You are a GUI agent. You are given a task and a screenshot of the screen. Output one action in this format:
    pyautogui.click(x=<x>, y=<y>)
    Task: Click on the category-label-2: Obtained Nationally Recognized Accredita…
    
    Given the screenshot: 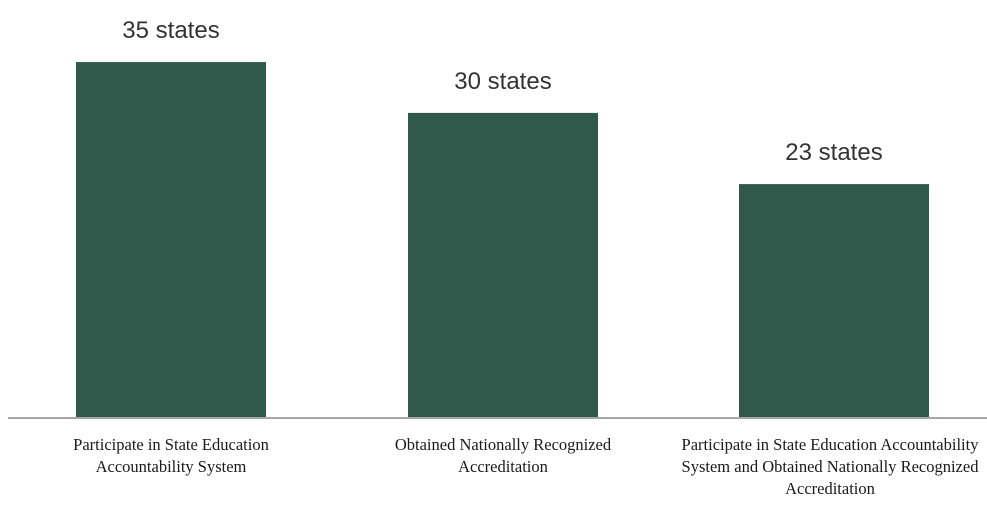 What is the action you would take?
    pyautogui.click(x=503, y=455)
    